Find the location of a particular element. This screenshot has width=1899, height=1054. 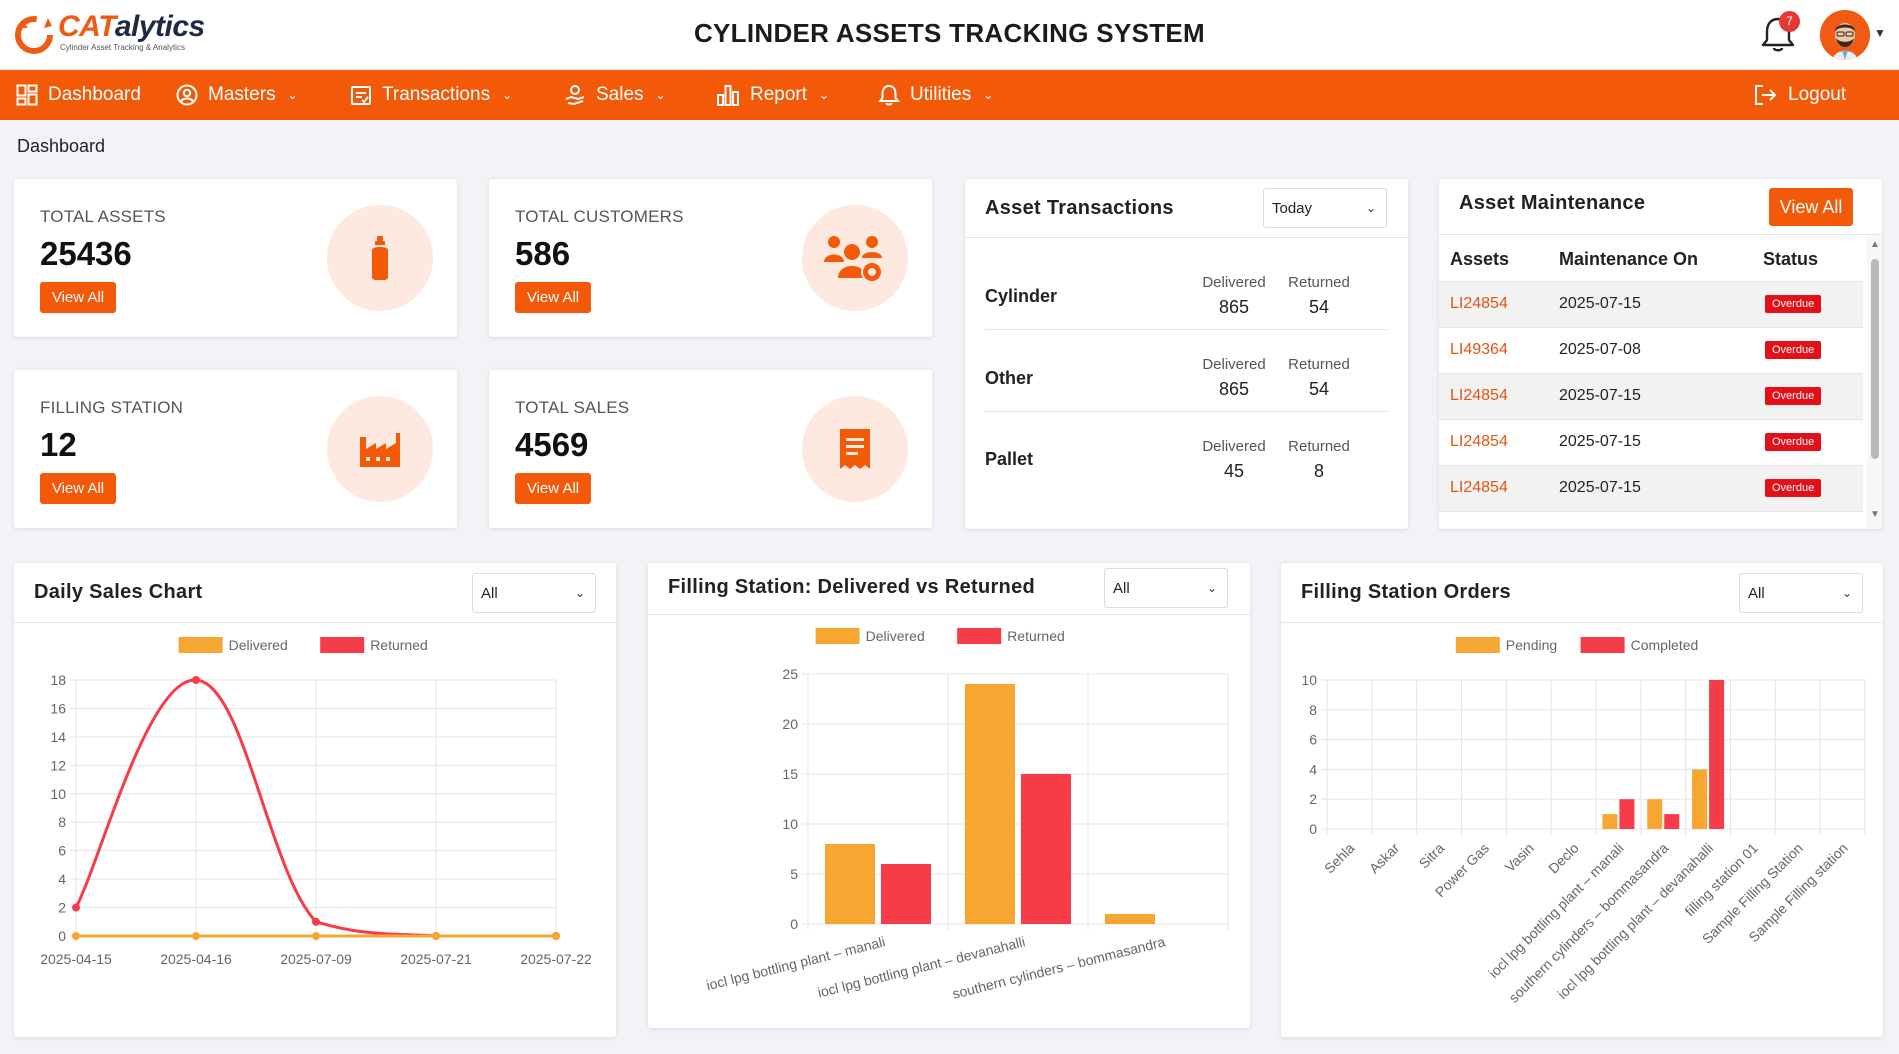

y-tick-label: 14 is located at coordinates (58, 737).